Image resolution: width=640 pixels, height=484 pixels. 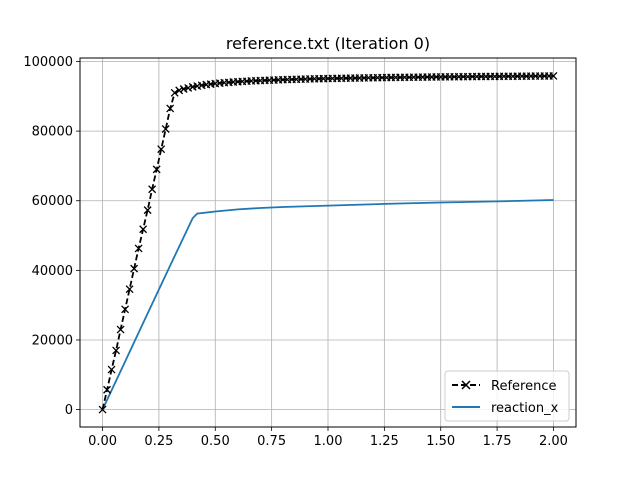 I want to click on y-tick-label: 0, so click(x=69, y=410).